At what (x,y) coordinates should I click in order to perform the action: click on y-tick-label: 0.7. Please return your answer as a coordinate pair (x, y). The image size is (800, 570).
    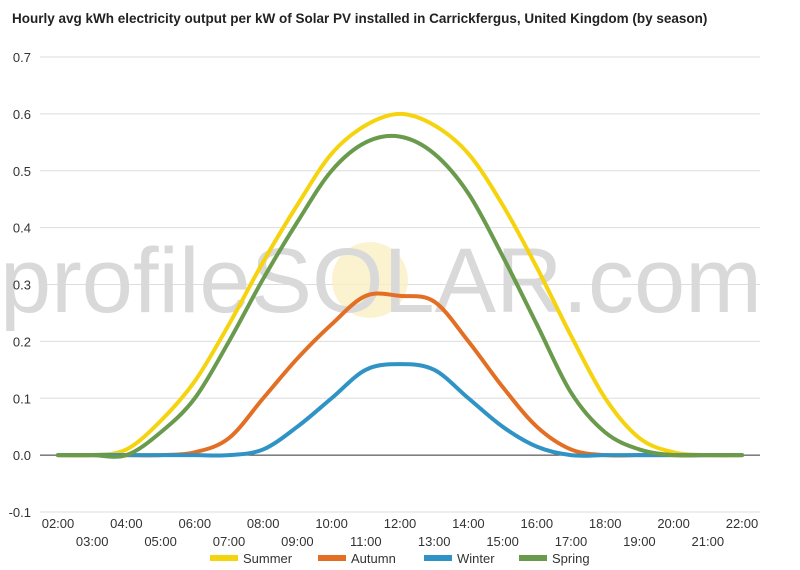
    Looking at the image, I should click on (22, 57).